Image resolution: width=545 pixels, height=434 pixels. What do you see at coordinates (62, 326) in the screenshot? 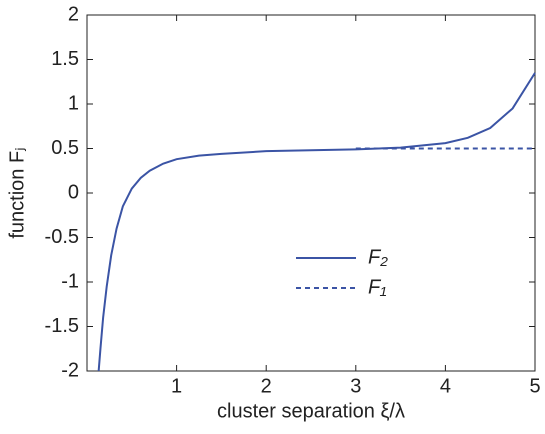
I see `y-tick-label: -1.5` at bounding box center [62, 326].